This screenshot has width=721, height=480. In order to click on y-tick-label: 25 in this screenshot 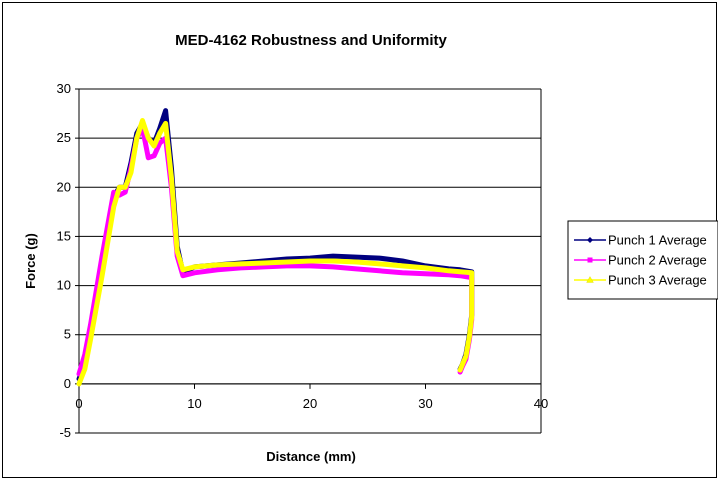, I will do `click(64, 137)`.